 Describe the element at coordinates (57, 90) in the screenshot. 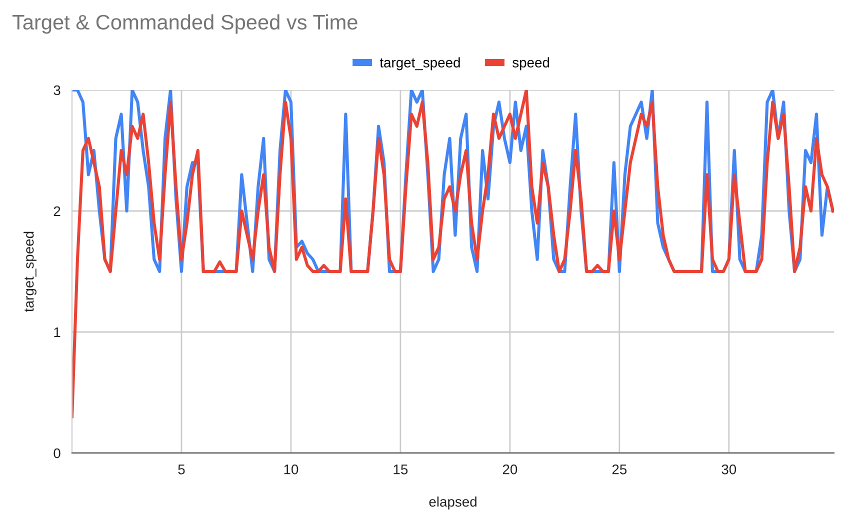

I see `y-tick-label: 3` at that location.